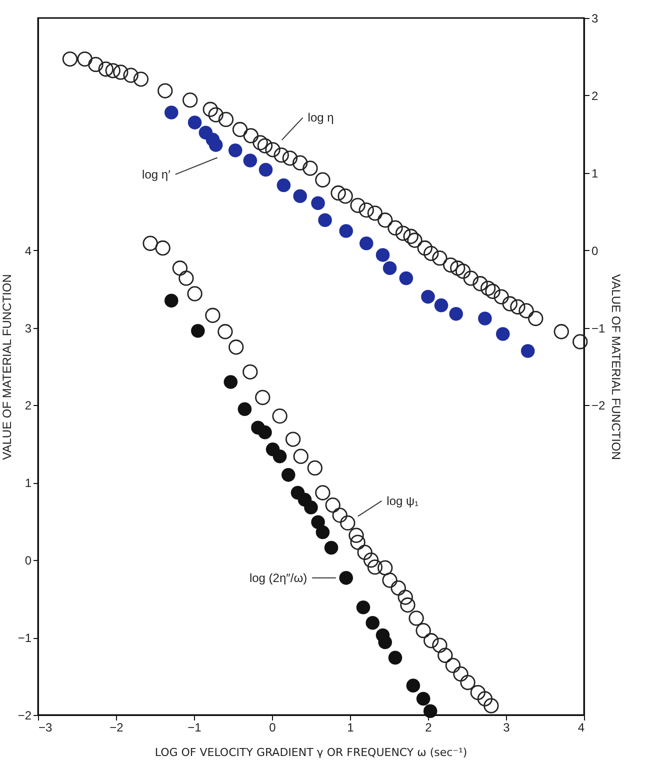 Image resolution: width=654 pixels, height=766 pixels. I want to click on x-tick-label: −3, so click(45, 727).